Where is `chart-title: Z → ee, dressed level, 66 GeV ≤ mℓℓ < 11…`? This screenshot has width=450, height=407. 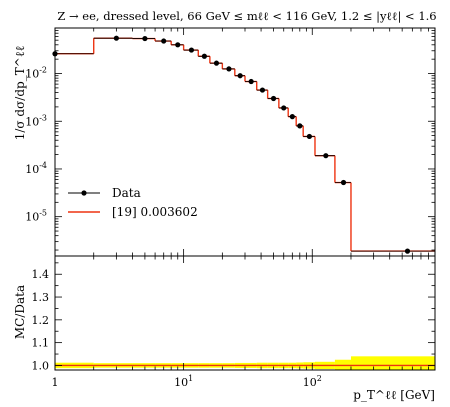 chart-title: Z → ee, dressed level, 66 GeV ≤ mℓℓ < 11… is located at coordinates (246, 16).